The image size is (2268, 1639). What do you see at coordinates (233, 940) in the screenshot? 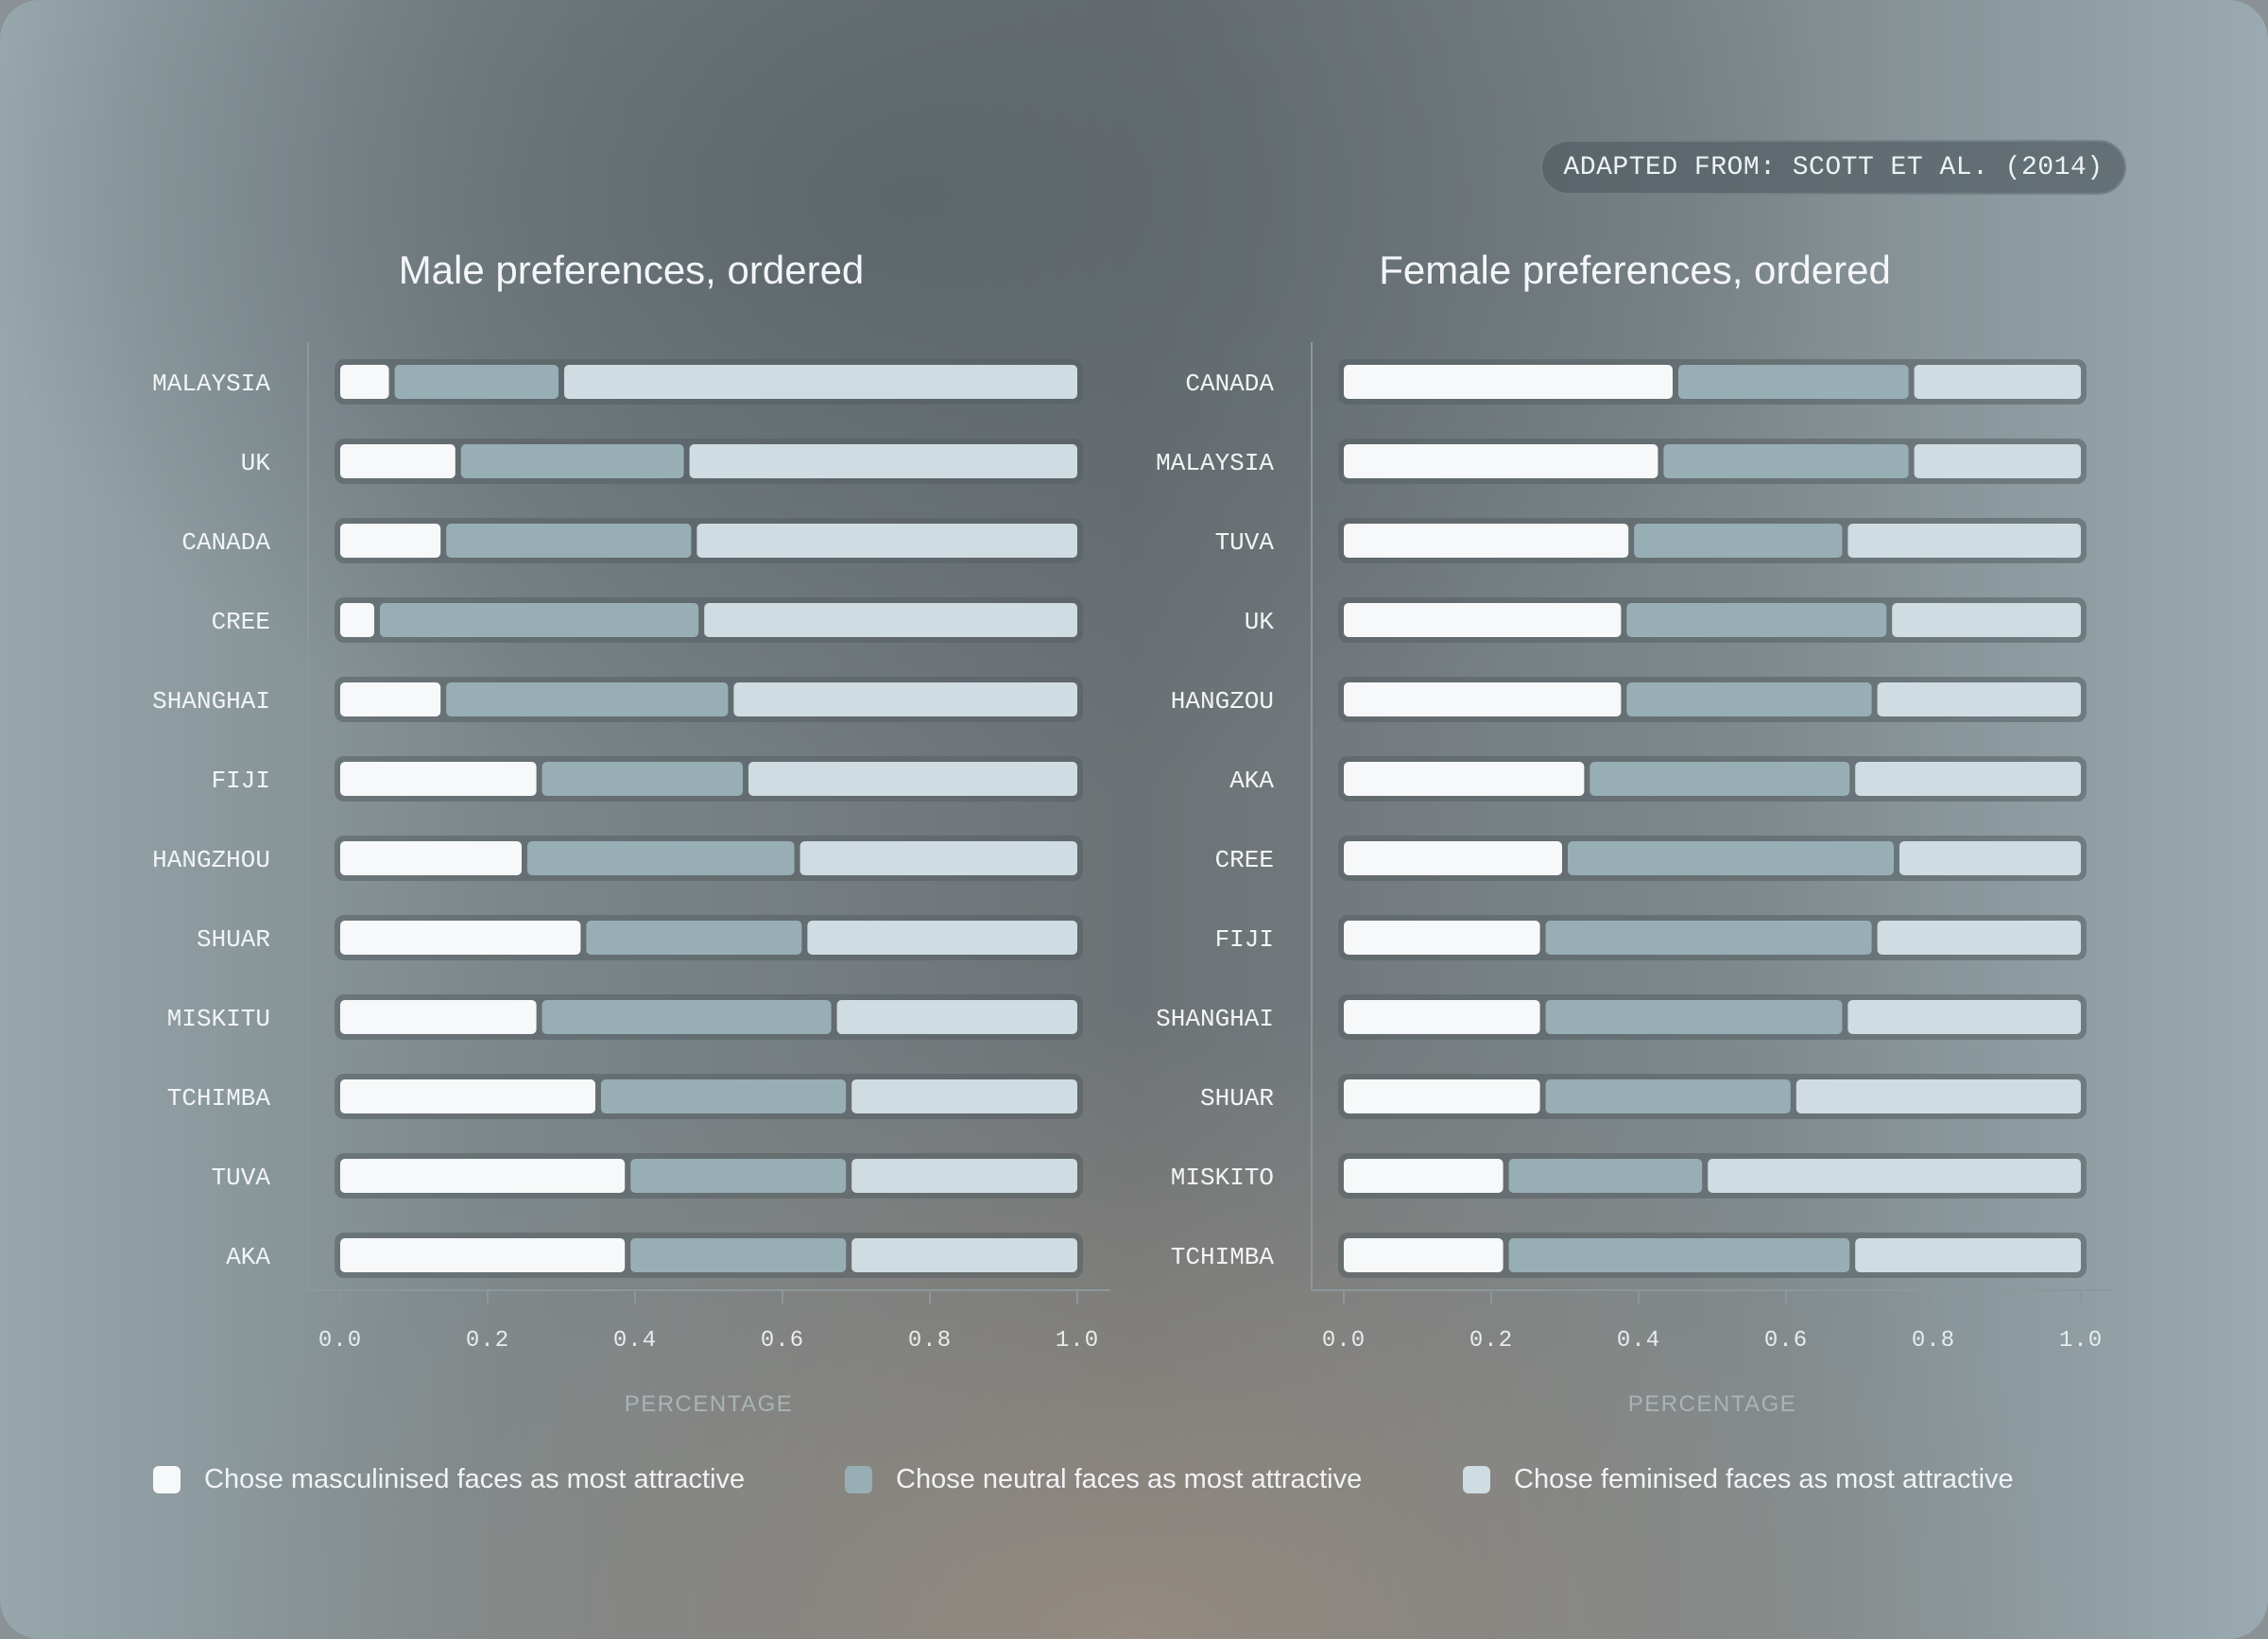
I see `category-label-male: SHUAR` at bounding box center [233, 940].